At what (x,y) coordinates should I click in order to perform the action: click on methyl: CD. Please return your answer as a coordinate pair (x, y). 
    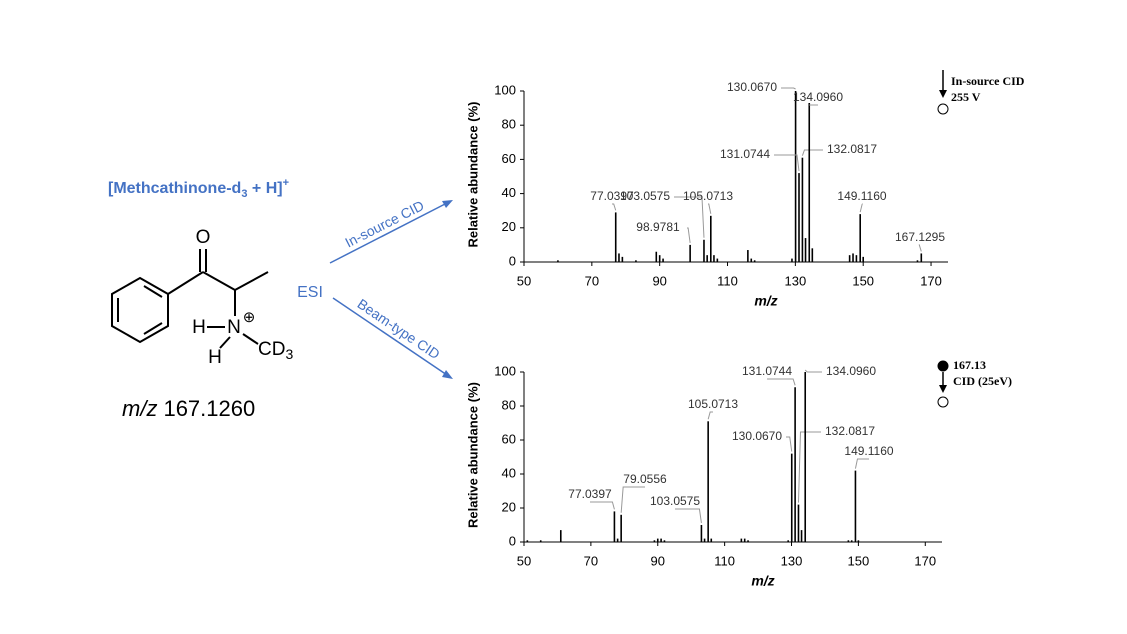
    Looking at the image, I should click on (271, 349).